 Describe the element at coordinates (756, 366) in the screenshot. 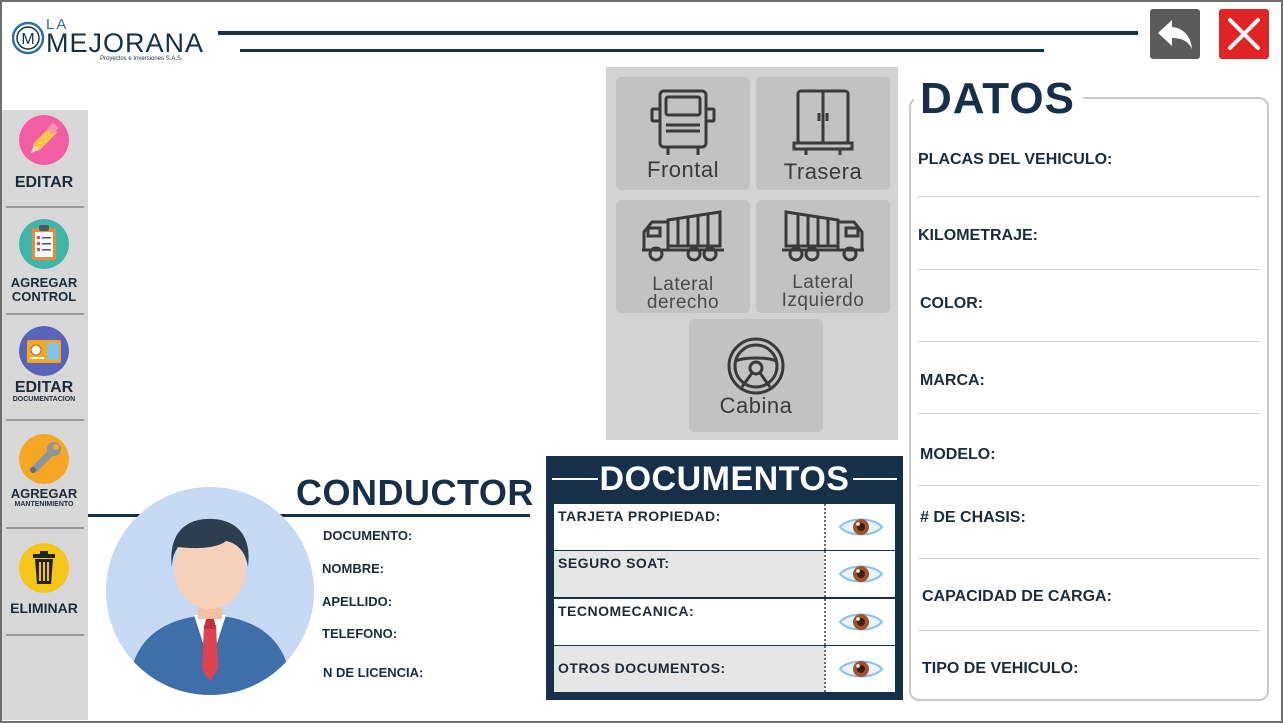

I see `steering-wheel-icon` at that location.